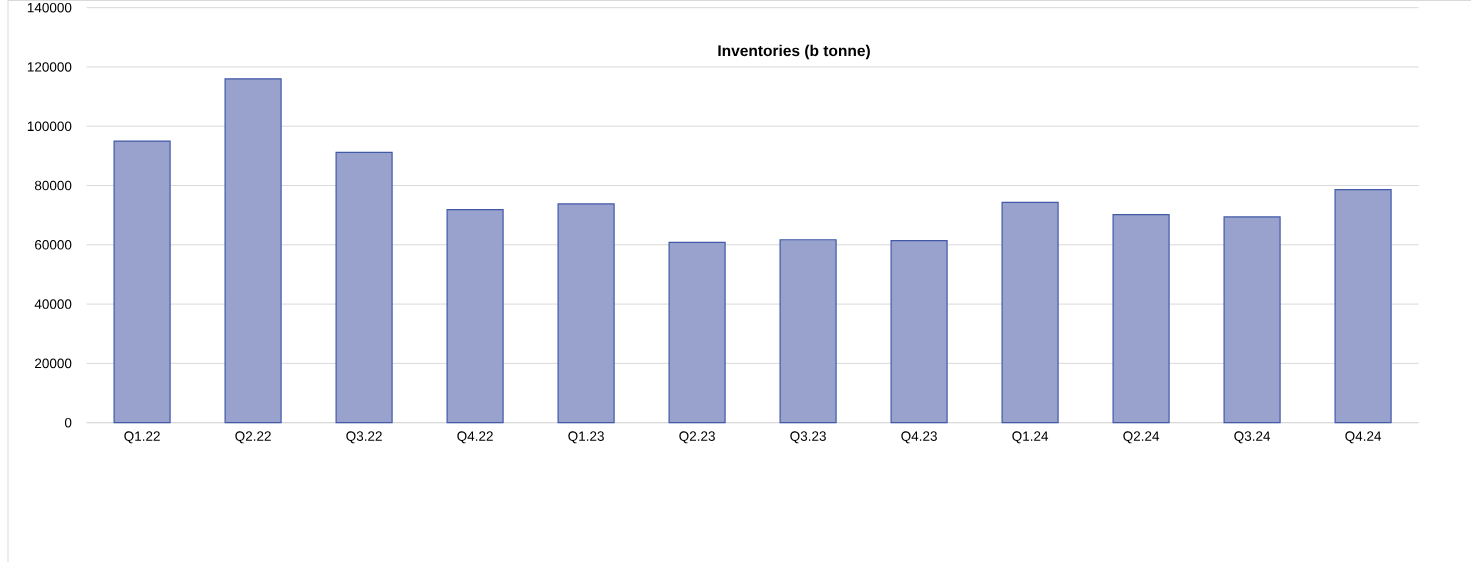  Describe the element at coordinates (1252, 437) in the screenshot. I see `x-tick-label: Q3.24` at that location.